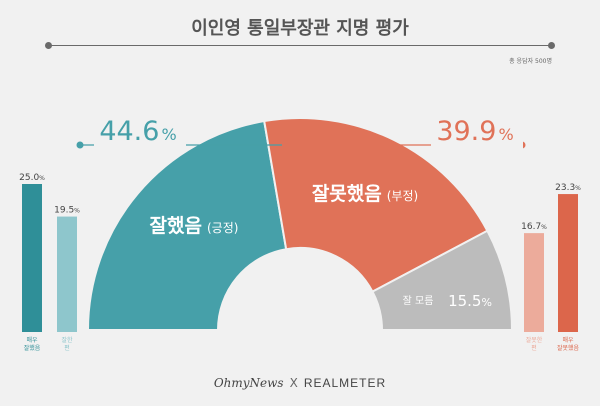 The height and width of the screenshot is (406, 600). Describe the element at coordinates (32, 178) in the screenshot. I see `positive-breakdown-value-0: 25.0%` at that location.